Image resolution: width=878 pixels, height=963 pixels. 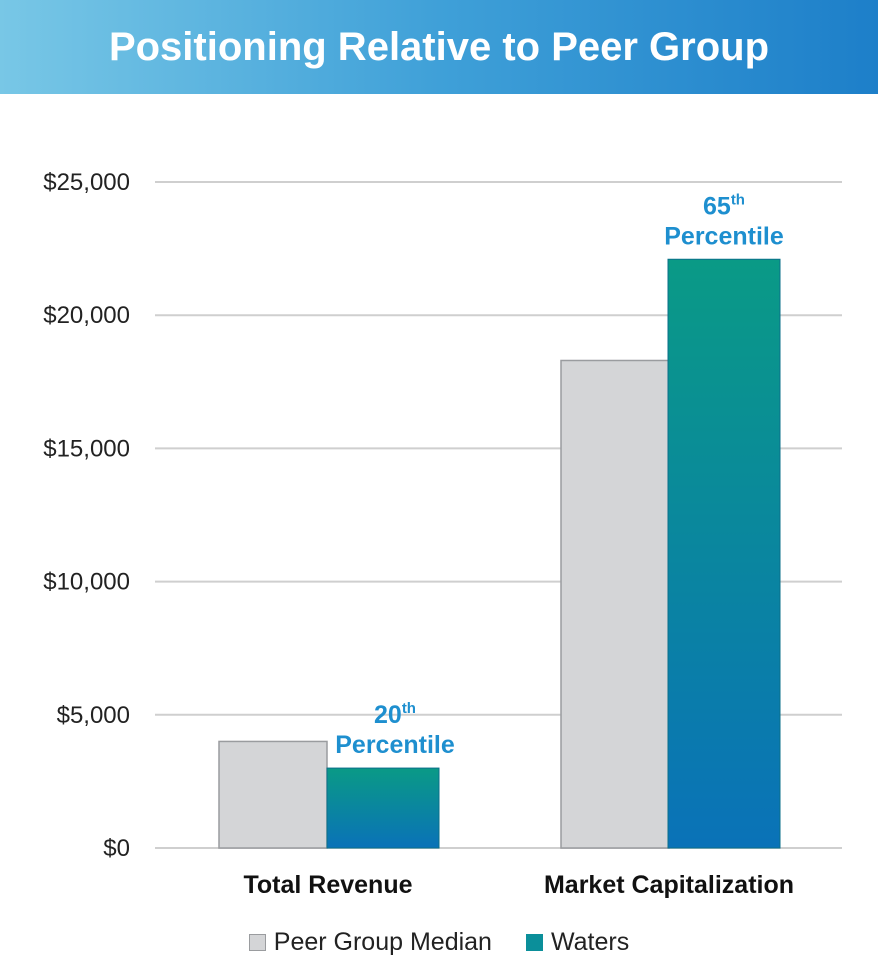 What do you see at coordinates (534, 942) in the screenshot?
I see `legend-swatch-waters` at bounding box center [534, 942].